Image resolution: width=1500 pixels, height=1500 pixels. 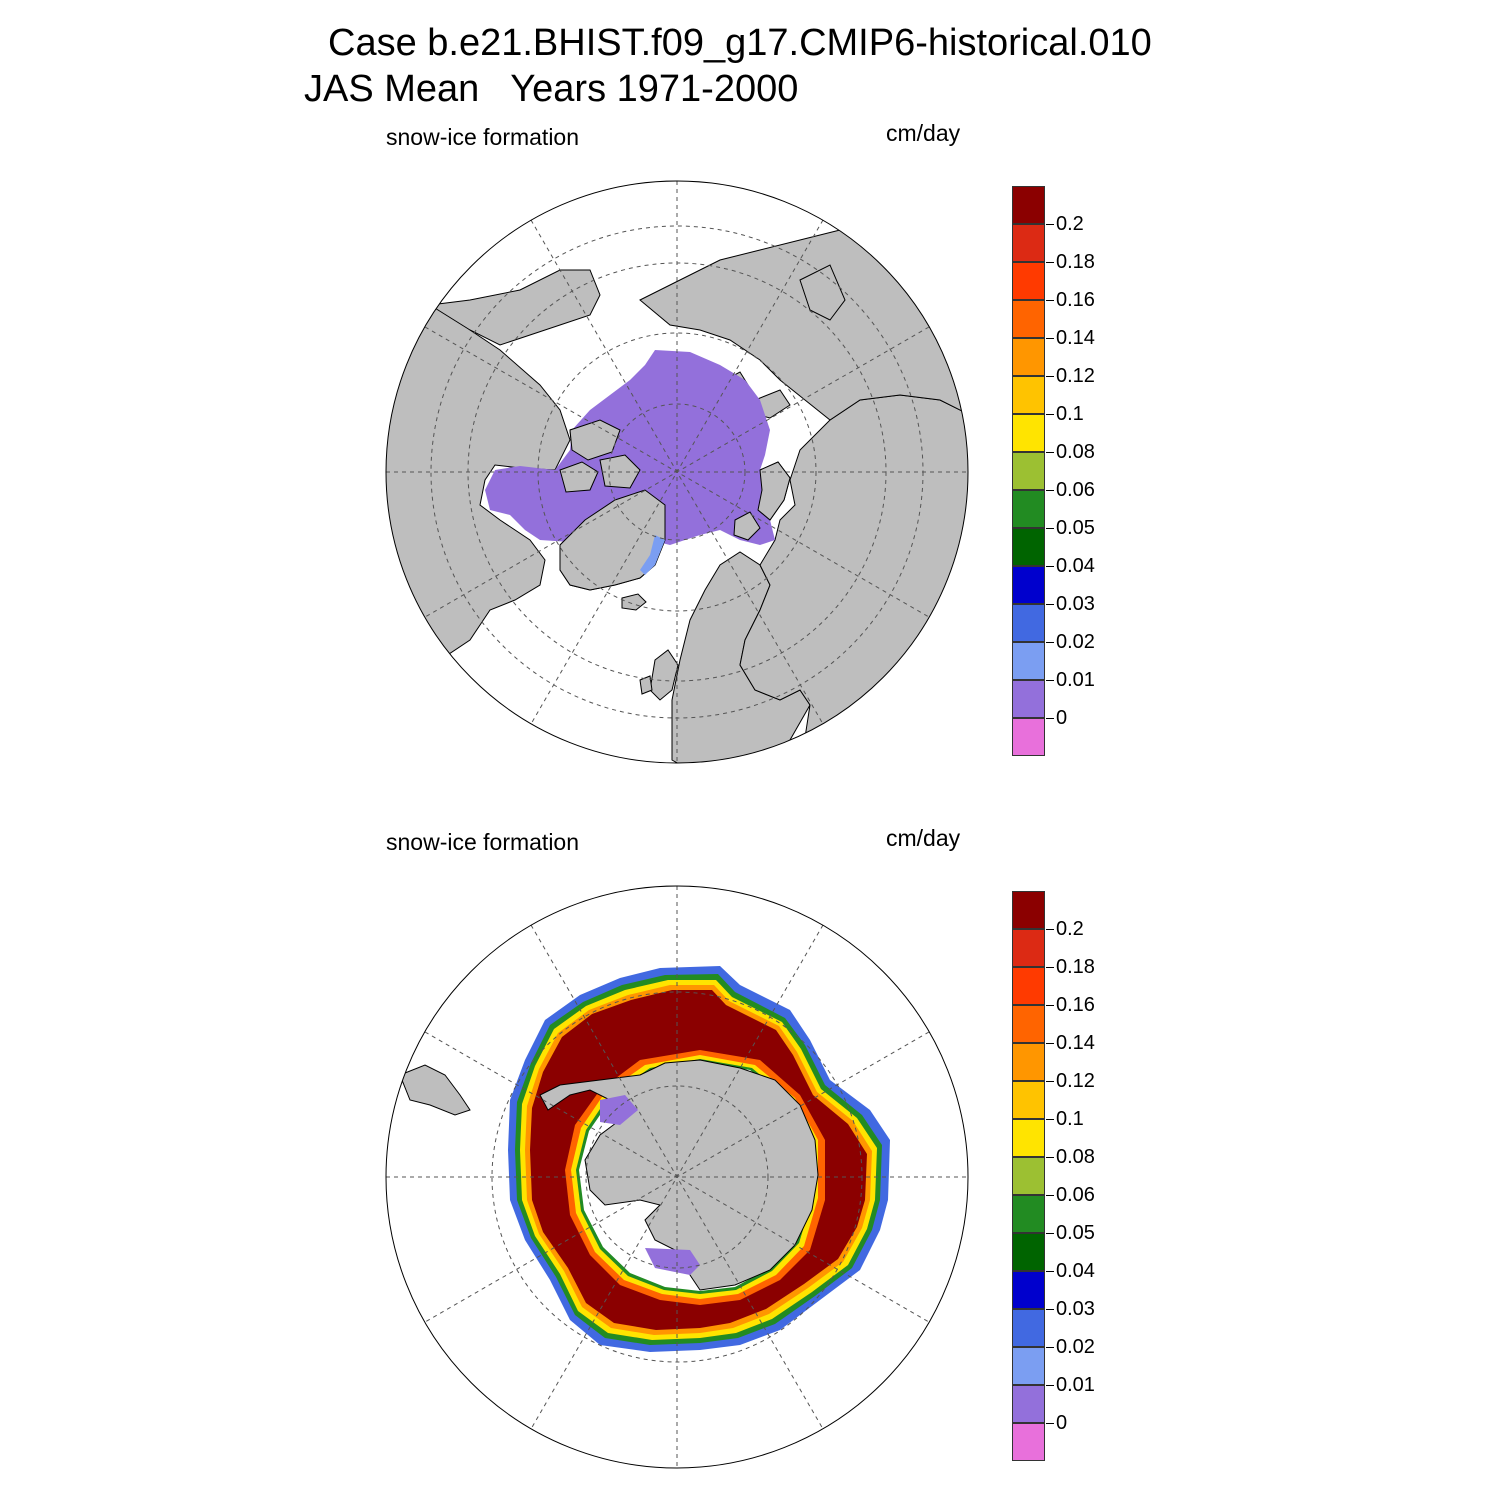 I want to click on south-colorbar-label: 0.16, so click(x=1075, y=1005).